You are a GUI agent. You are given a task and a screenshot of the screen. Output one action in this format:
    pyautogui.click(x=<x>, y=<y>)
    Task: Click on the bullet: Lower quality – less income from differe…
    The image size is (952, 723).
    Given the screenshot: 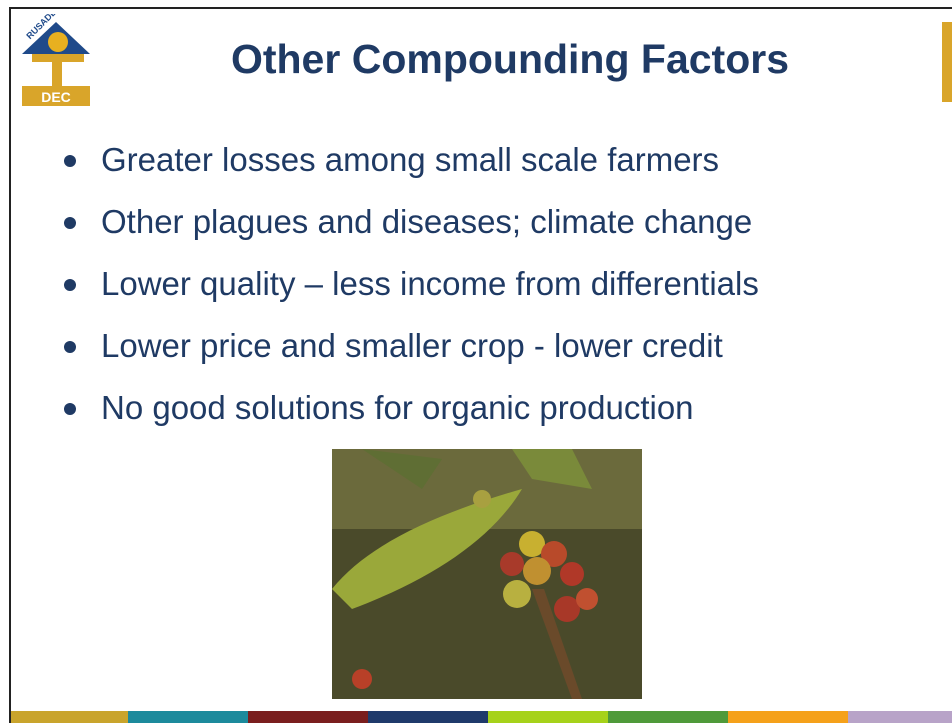 What is the action you would take?
    pyautogui.click(x=408, y=290)
    